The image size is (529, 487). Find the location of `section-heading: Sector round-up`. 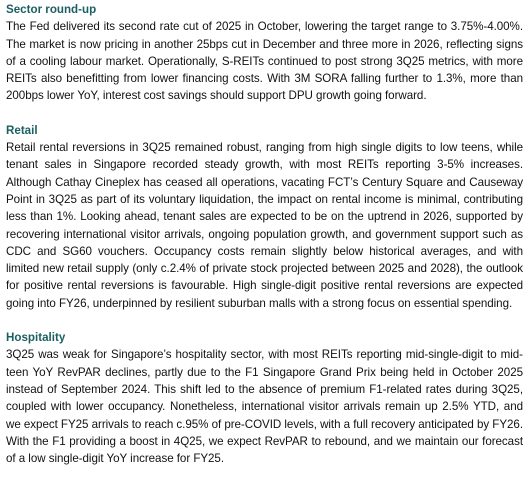

section-heading: Sector round-up is located at coordinates (51, 9).